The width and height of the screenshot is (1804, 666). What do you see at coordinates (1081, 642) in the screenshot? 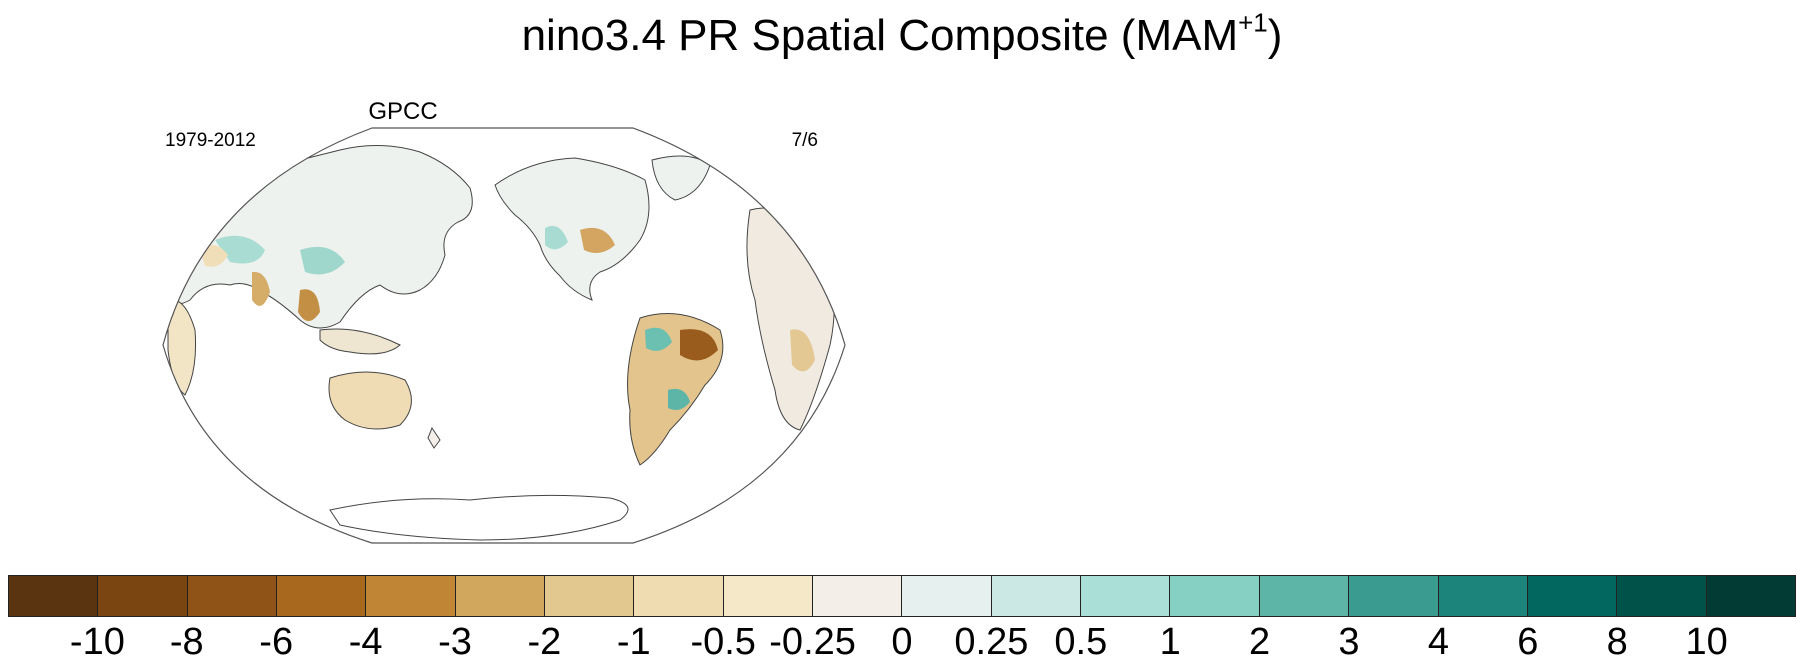
I see `colorbar-tick-label: 0.5` at bounding box center [1081, 642].